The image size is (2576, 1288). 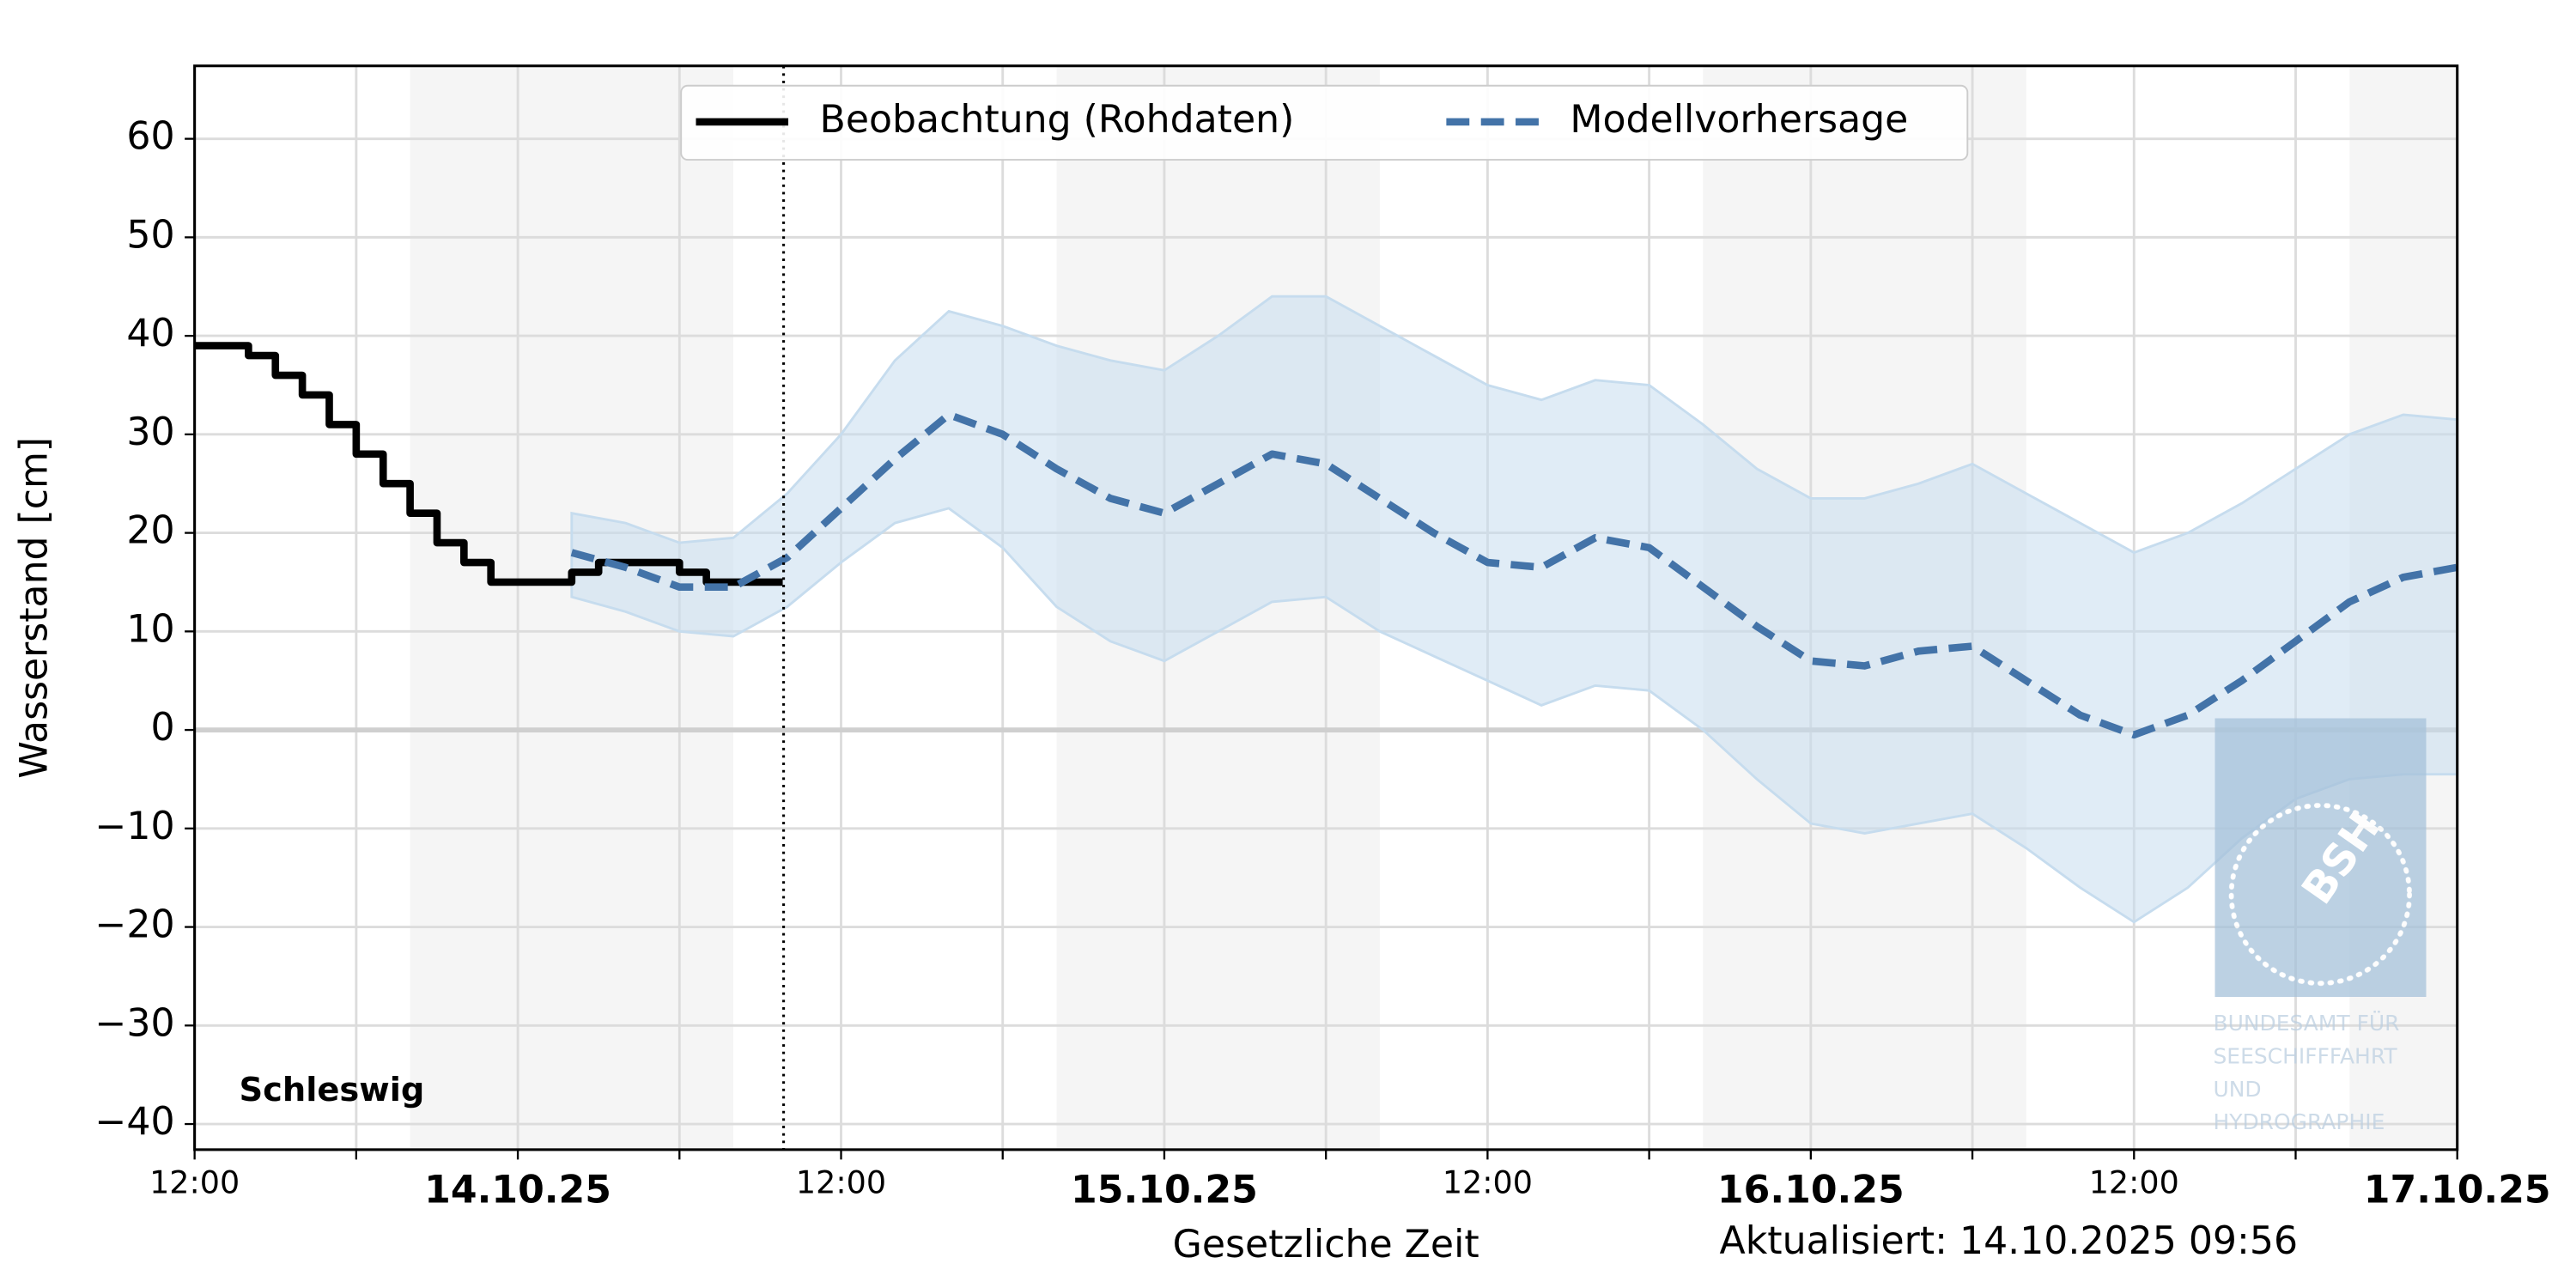 What do you see at coordinates (150, 531) in the screenshot?
I see `y-tick-label: 20` at bounding box center [150, 531].